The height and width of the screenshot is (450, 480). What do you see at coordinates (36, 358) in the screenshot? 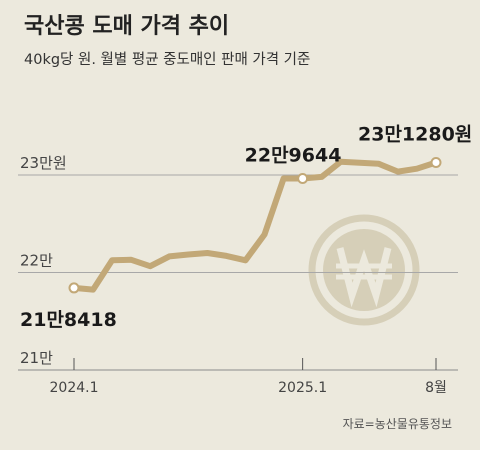
I see `y-tick-label: 21만` at bounding box center [36, 358].